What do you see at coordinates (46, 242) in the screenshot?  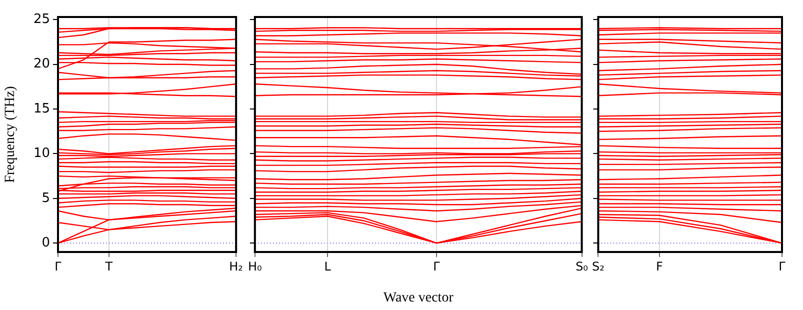 I see `y-tick-label: 0` at bounding box center [46, 242].